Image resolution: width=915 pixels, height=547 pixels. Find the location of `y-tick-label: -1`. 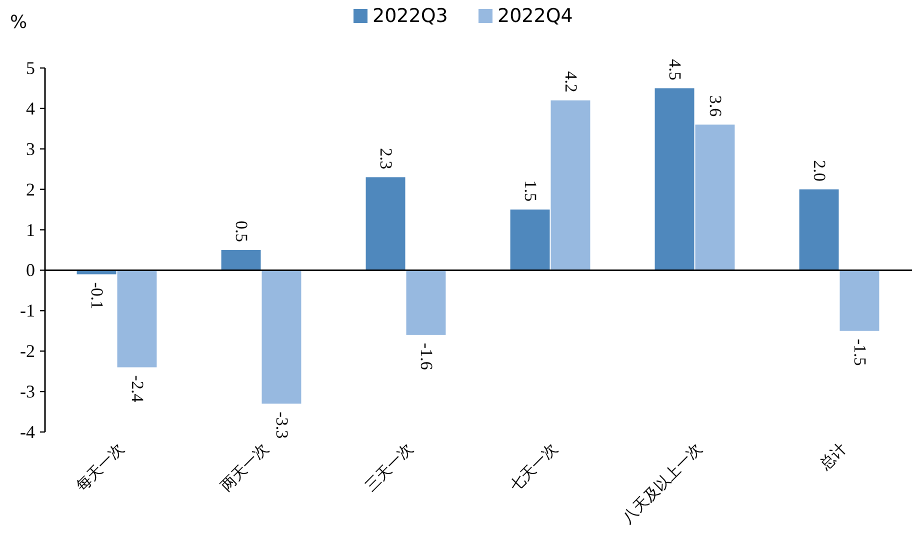

y-tick-label: -1 is located at coordinates (27, 310).